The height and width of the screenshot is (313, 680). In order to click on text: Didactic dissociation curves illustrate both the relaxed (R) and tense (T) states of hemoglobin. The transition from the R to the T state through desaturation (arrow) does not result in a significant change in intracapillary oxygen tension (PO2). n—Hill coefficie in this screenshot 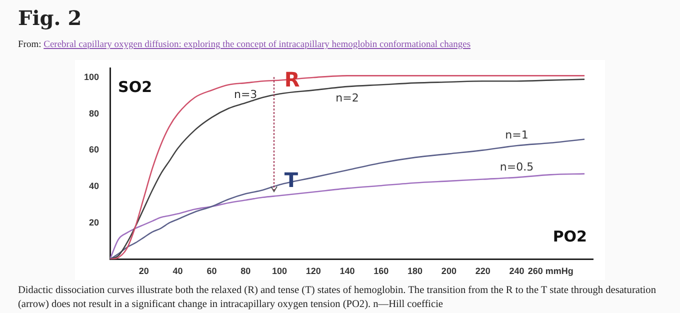, I will do `click(337, 298)`.